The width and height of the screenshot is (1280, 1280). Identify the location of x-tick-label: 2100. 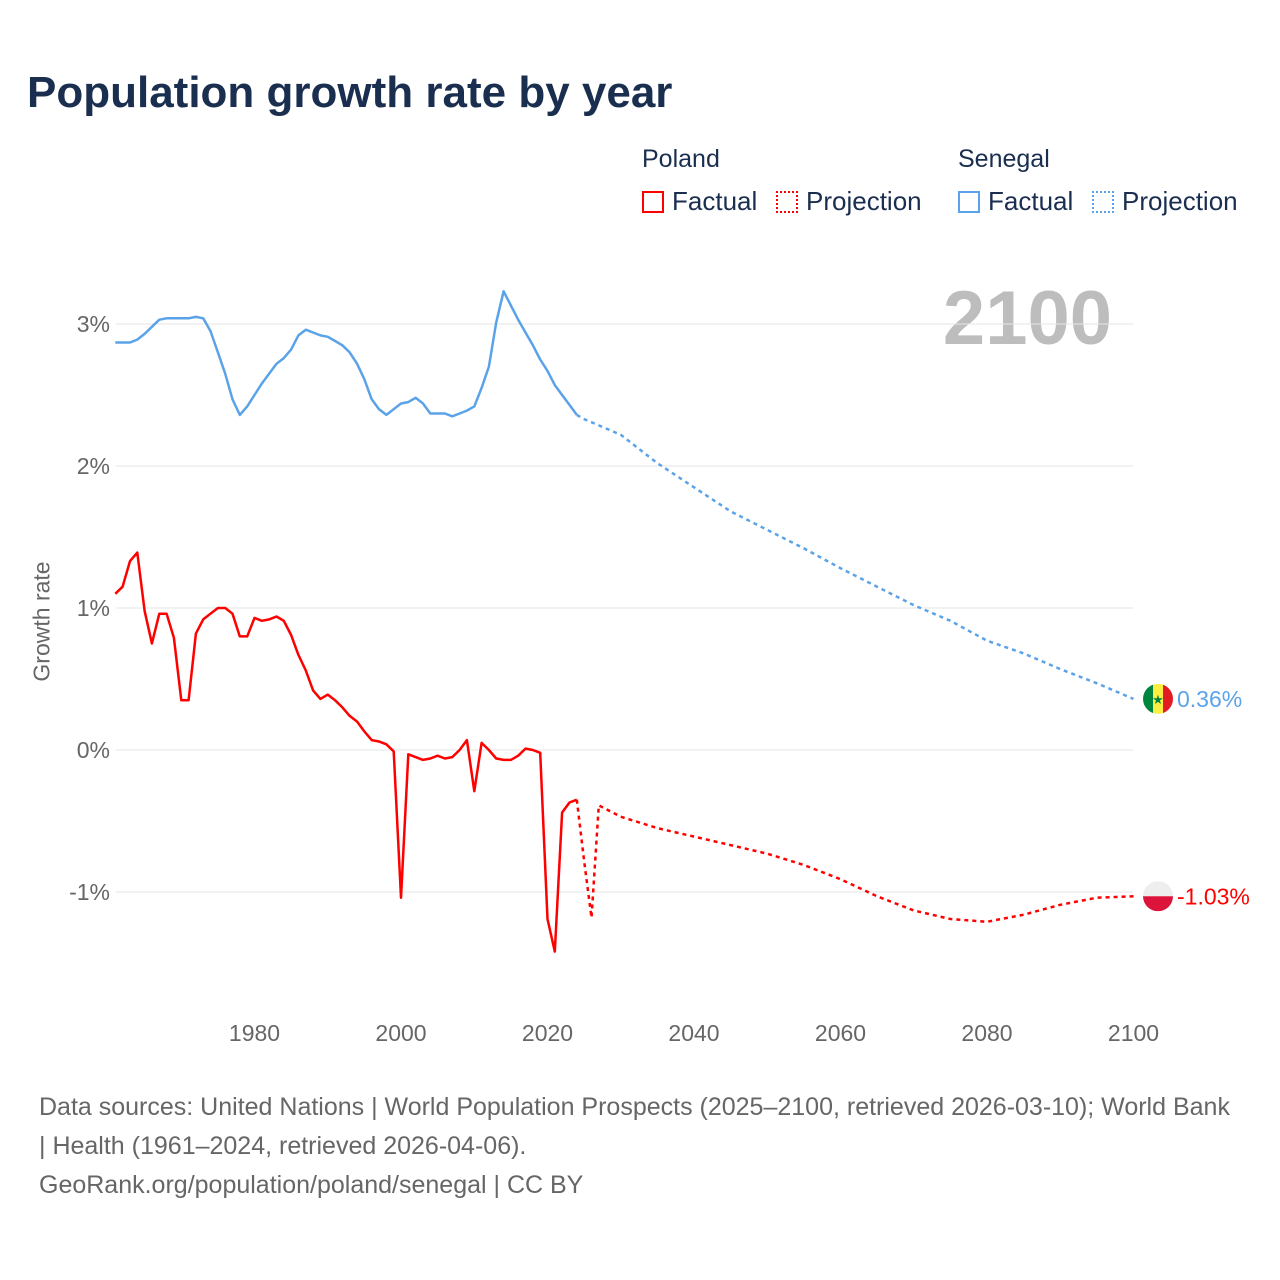
(1133, 1033).